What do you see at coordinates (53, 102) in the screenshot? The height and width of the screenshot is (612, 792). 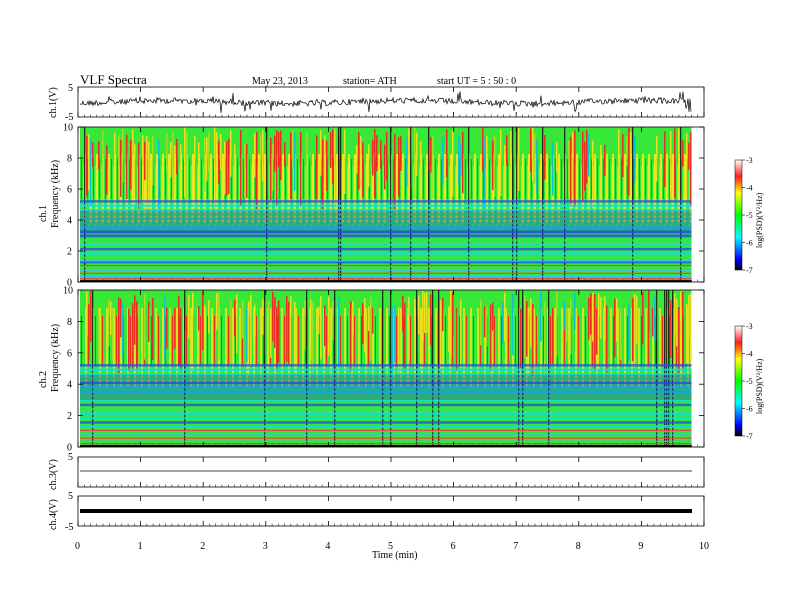 I see `ch1-ylabel: ch.1(V)` at bounding box center [53, 102].